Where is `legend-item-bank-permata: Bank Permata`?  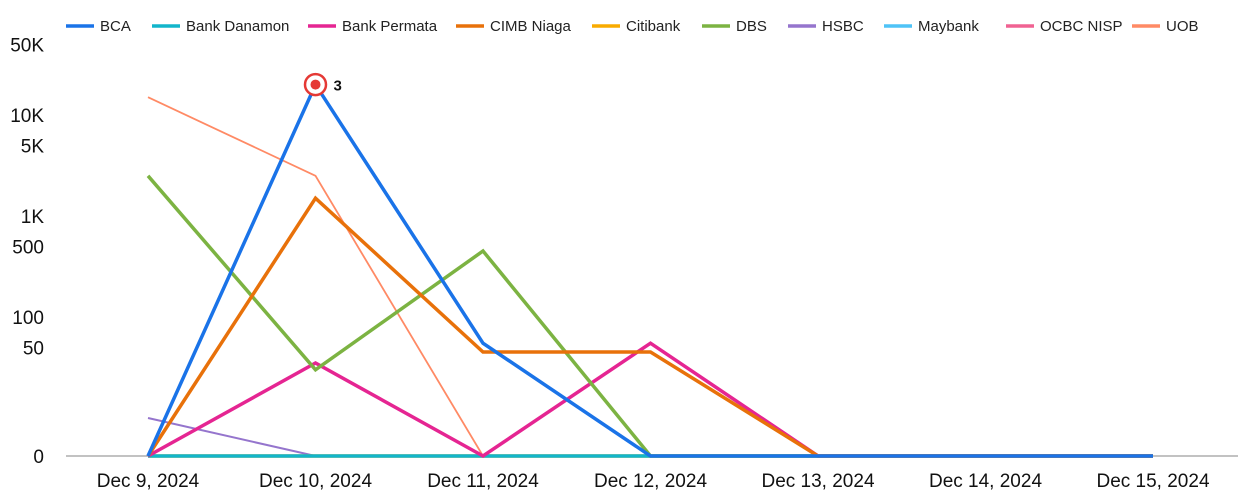
legend-item-bank-permata: Bank Permata is located at coordinates (373, 26).